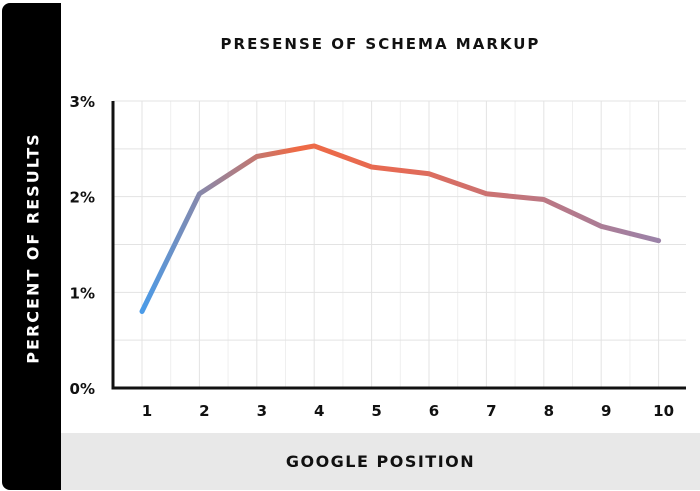 The width and height of the screenshot is (700, 491). What do you see at coordinates (31, 246) in the screenshot?
I see `y-axis-label-band: PERCENT OF RESULTS` at bounding box center [31, 246].